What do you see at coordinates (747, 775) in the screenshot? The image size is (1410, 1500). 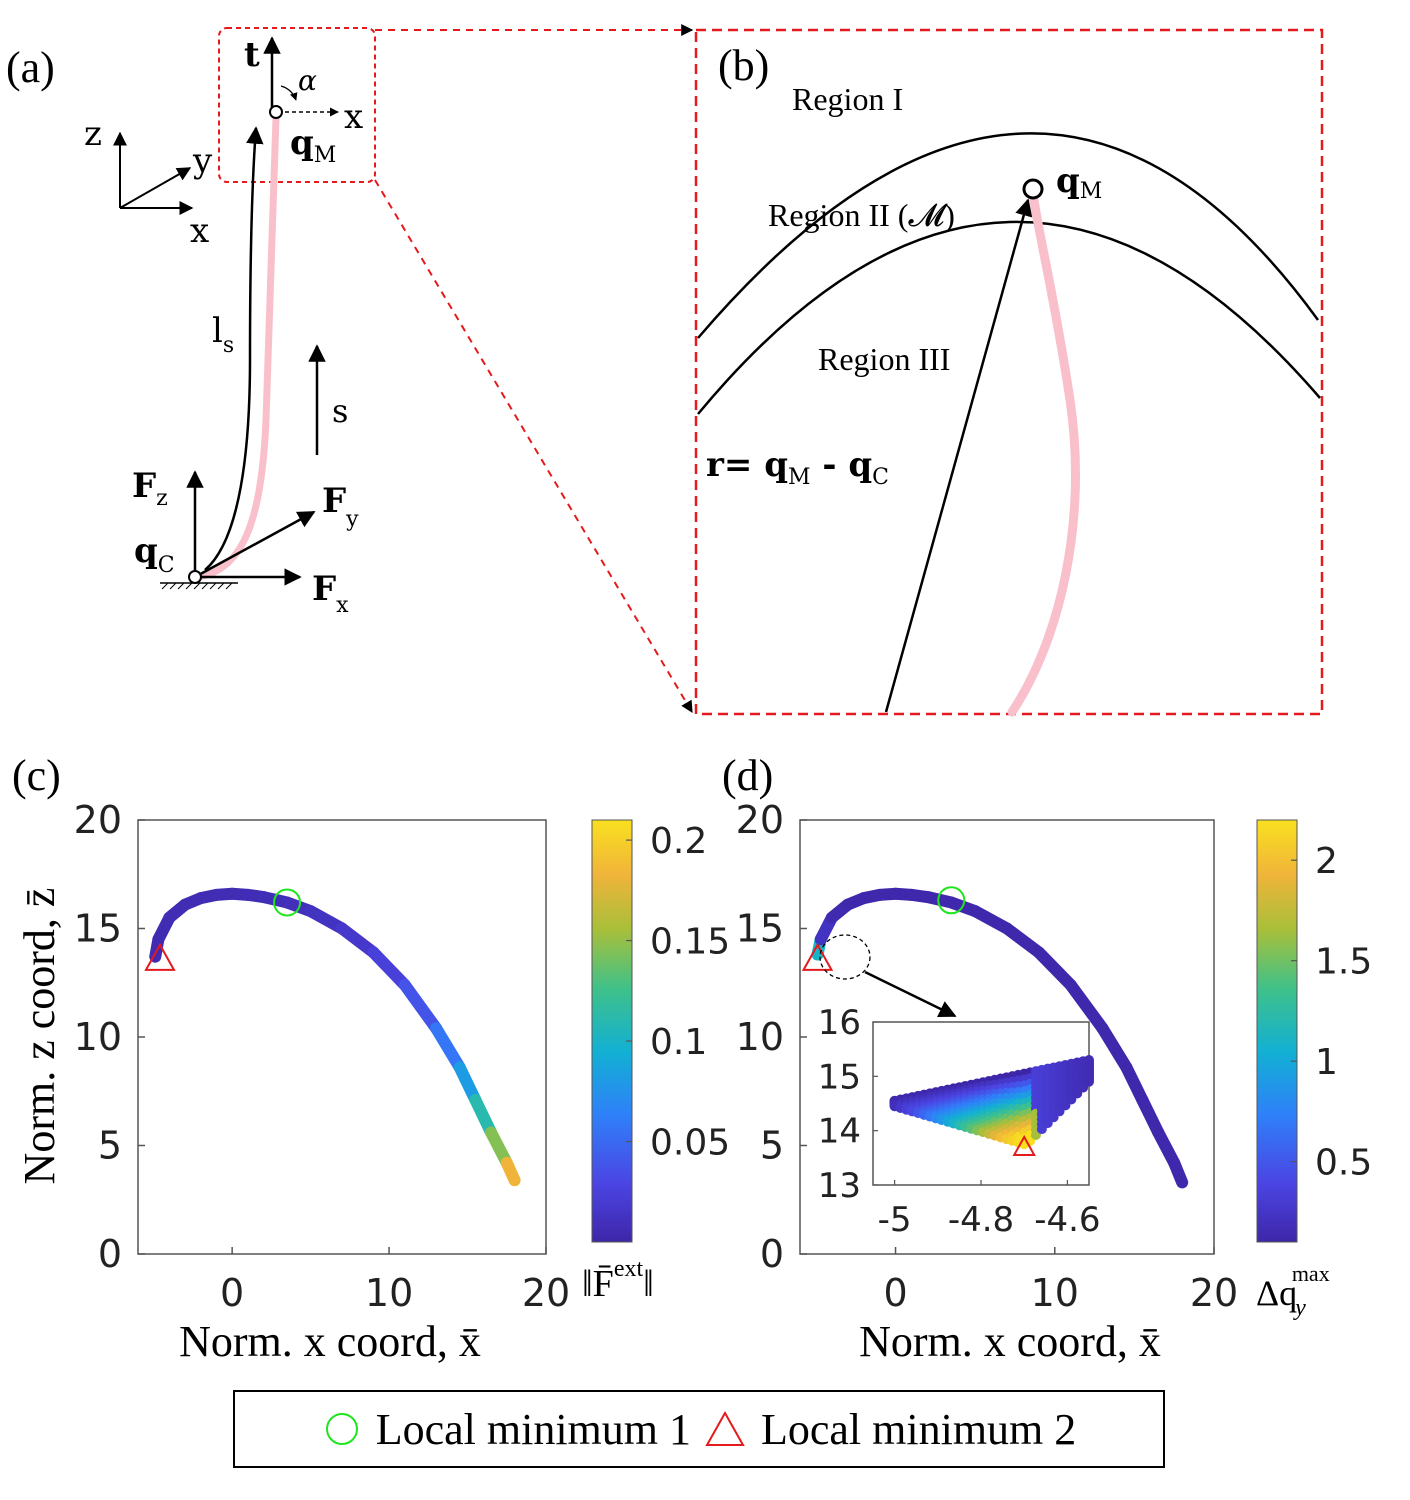 I see `panel-d-label: (d)` at bounding box center [747, 775].